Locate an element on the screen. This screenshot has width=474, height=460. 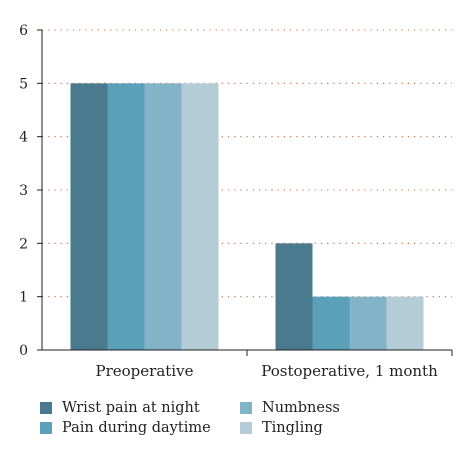
y-tick-label: 3 is located at coordinates (23, 191).